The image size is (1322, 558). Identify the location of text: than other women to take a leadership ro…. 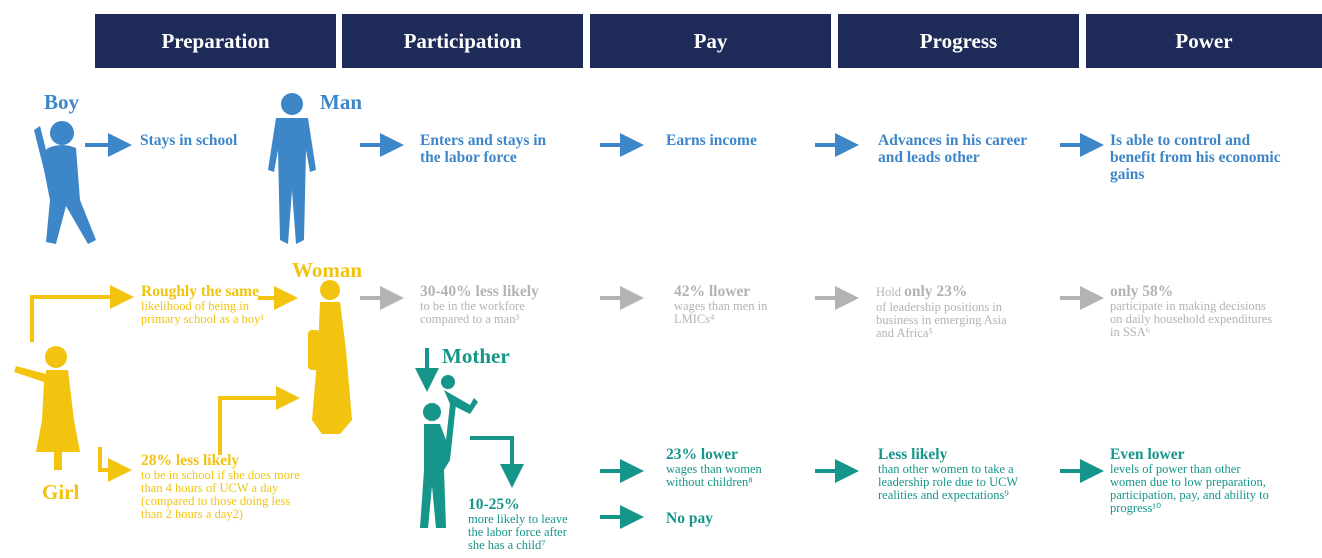
(948, 482).